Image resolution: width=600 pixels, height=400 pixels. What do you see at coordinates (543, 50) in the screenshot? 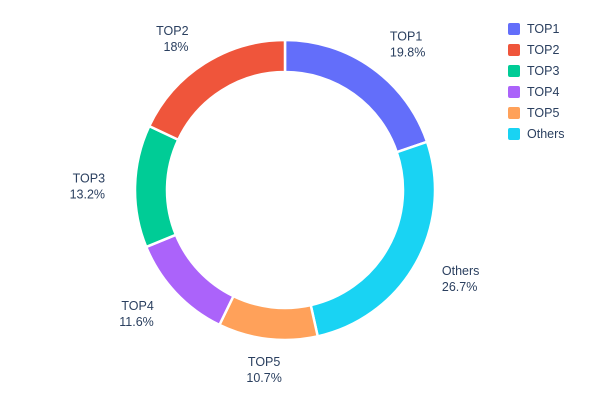
I see `legend-label-top2: TOP2` at bounding box center [543, 50].